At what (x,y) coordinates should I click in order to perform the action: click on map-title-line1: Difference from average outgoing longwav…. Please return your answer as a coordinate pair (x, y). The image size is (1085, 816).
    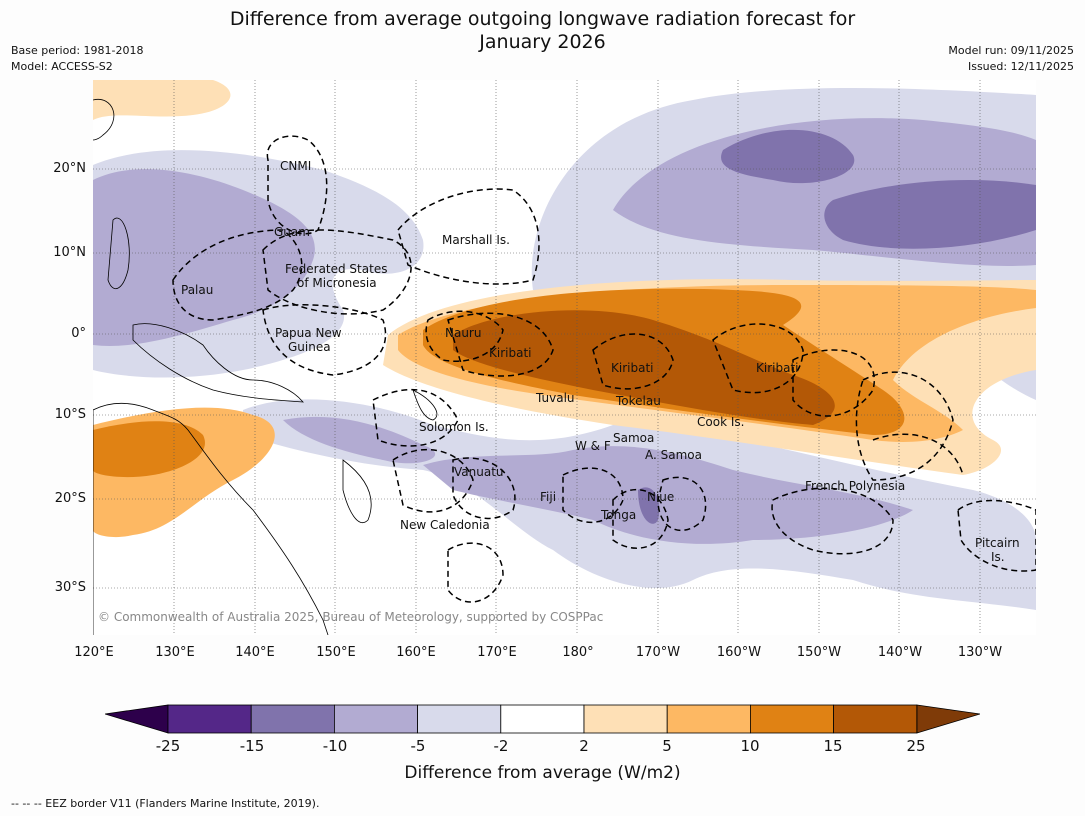
    Looking at the image, I should click on (542, 19).